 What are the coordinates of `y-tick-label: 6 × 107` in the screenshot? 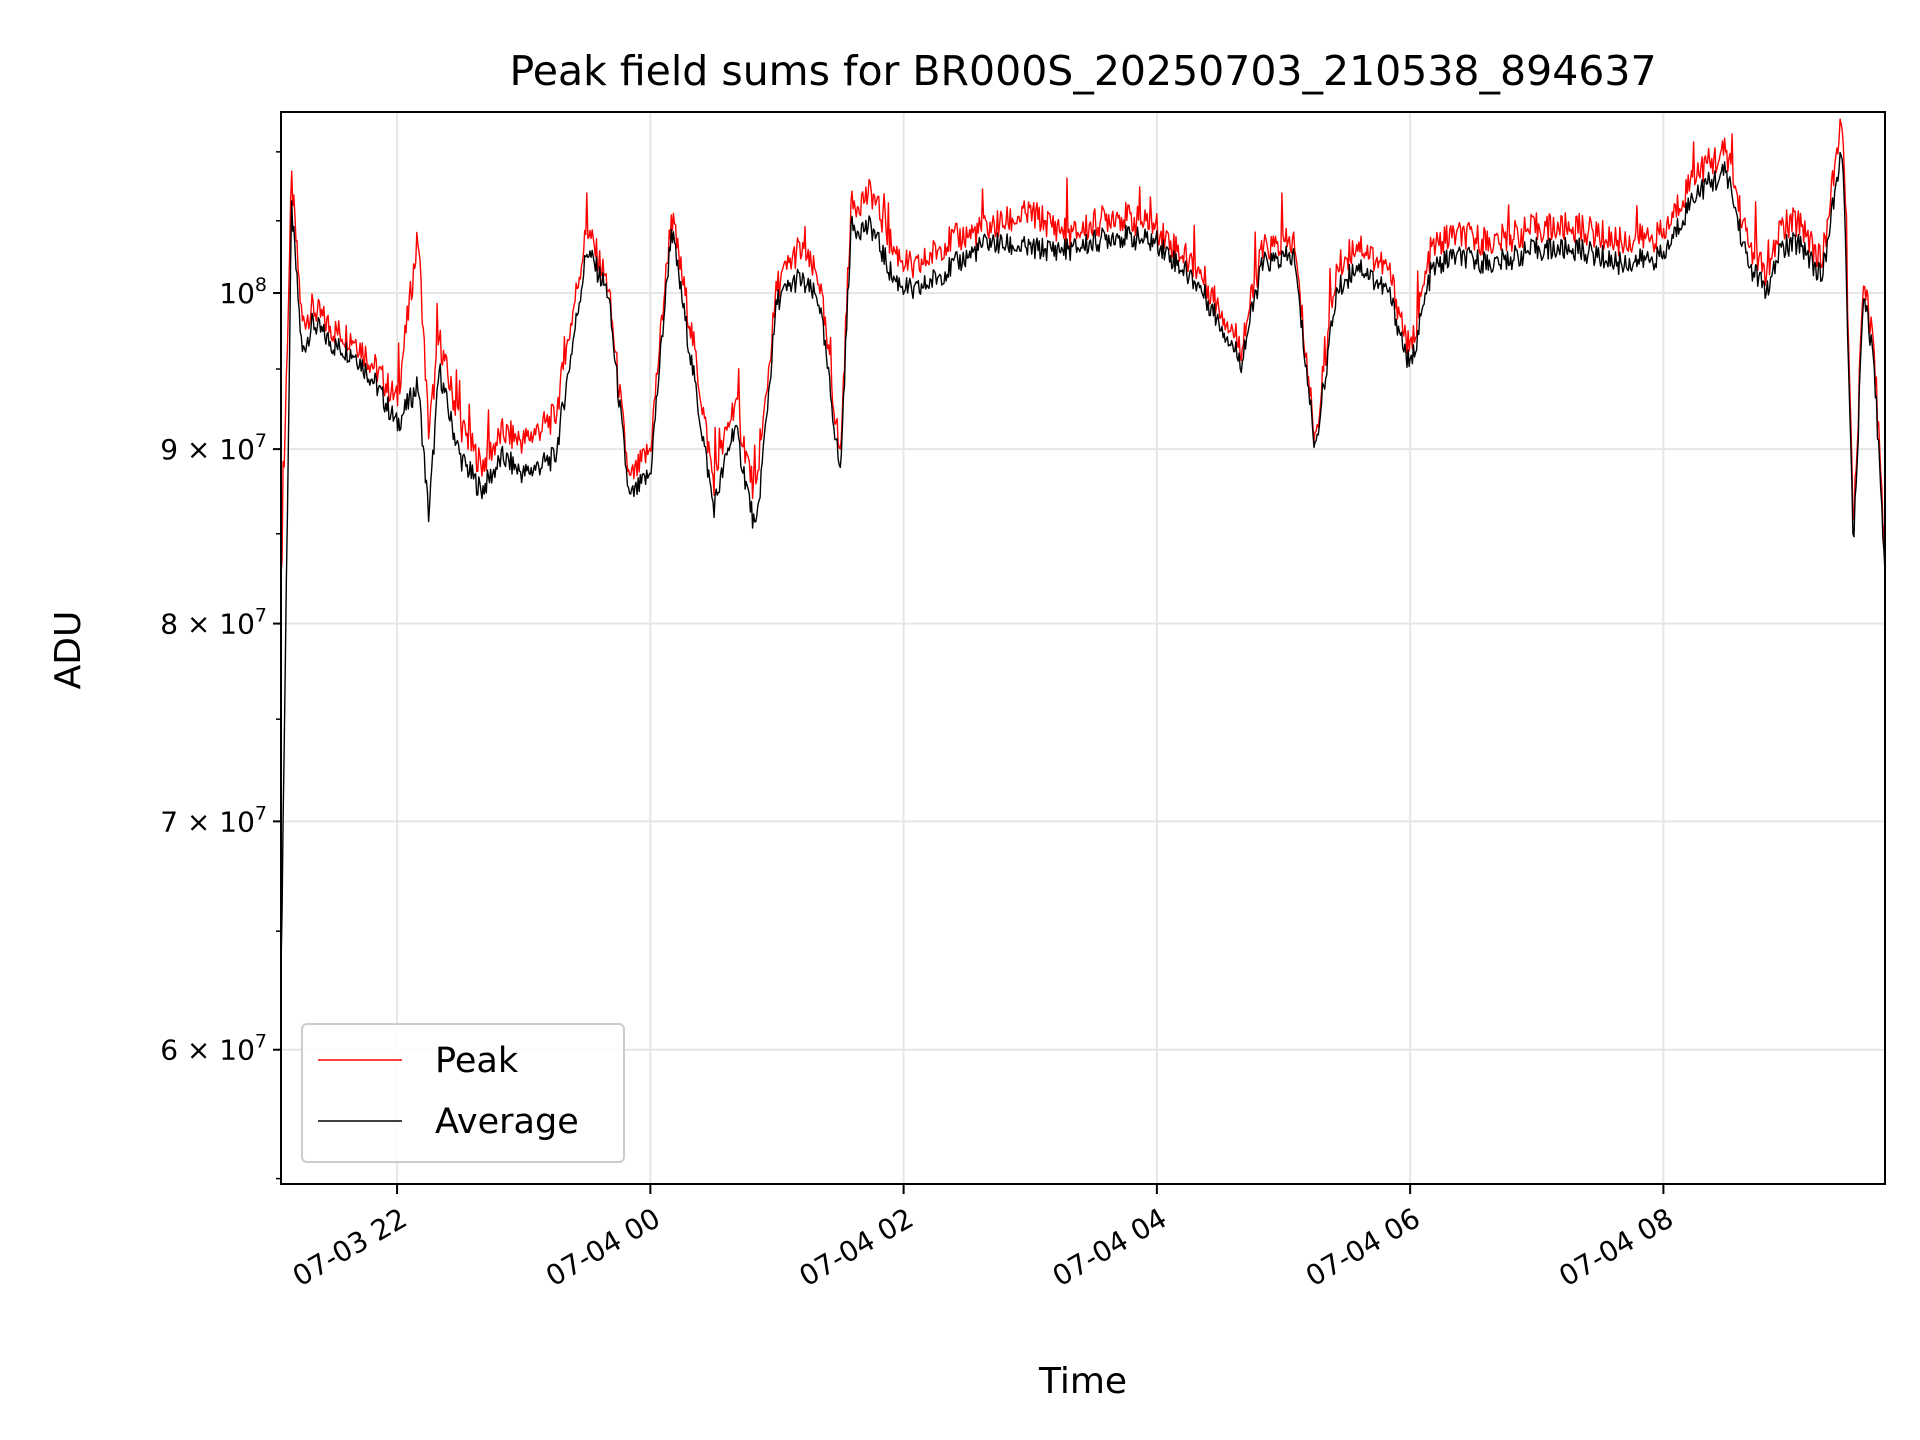 It's located at (213, 1049).